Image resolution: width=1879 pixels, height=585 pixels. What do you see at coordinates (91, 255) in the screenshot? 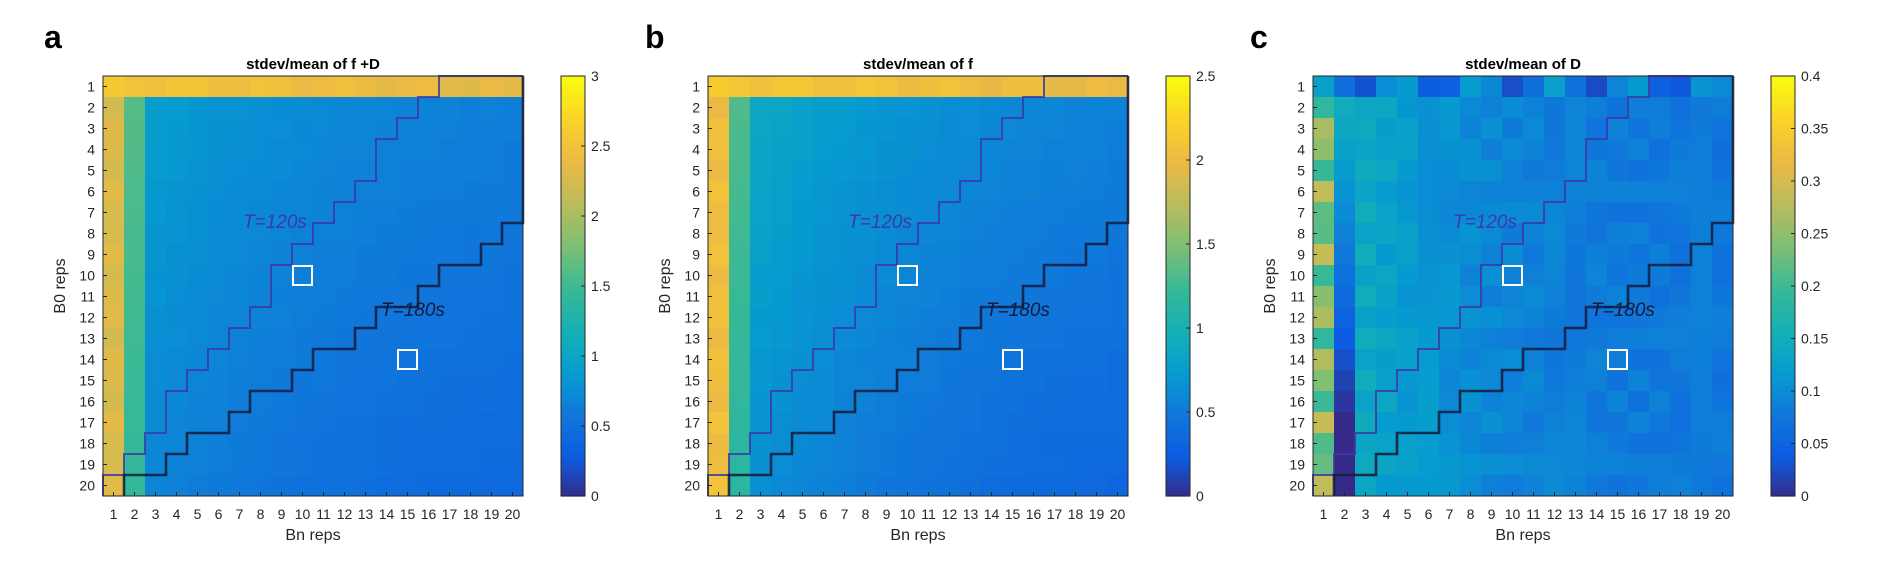
I see `y-tick-label: 9` at bounding box center [91, 255].